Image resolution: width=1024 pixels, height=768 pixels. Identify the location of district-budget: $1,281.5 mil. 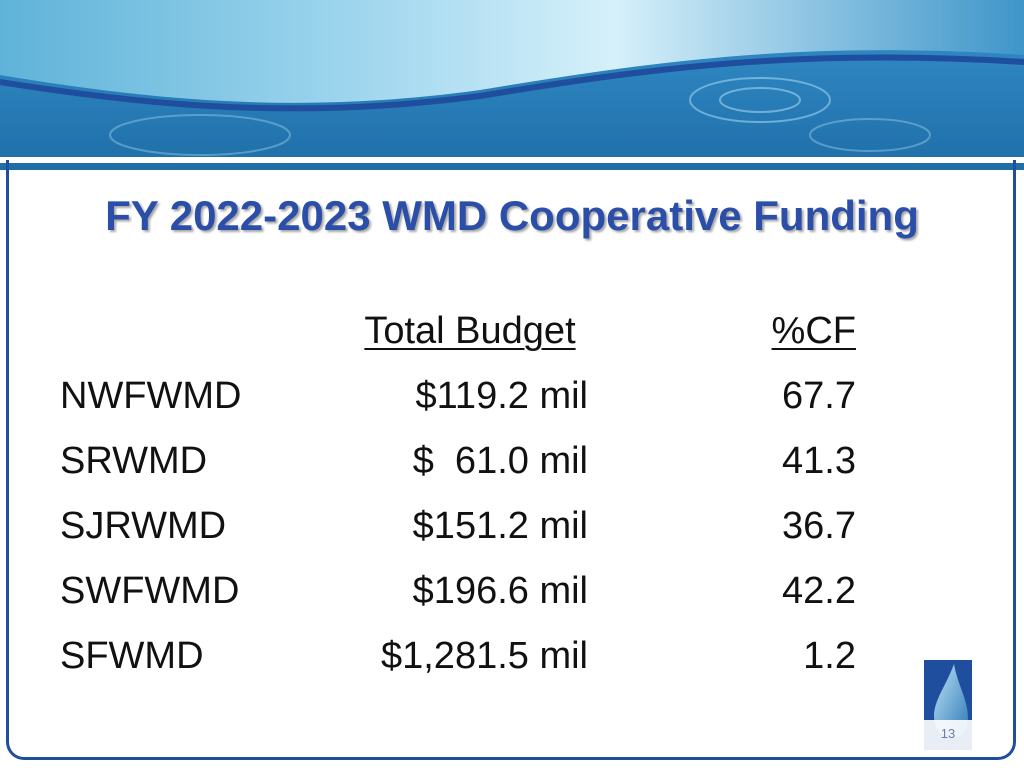
(484, 656).